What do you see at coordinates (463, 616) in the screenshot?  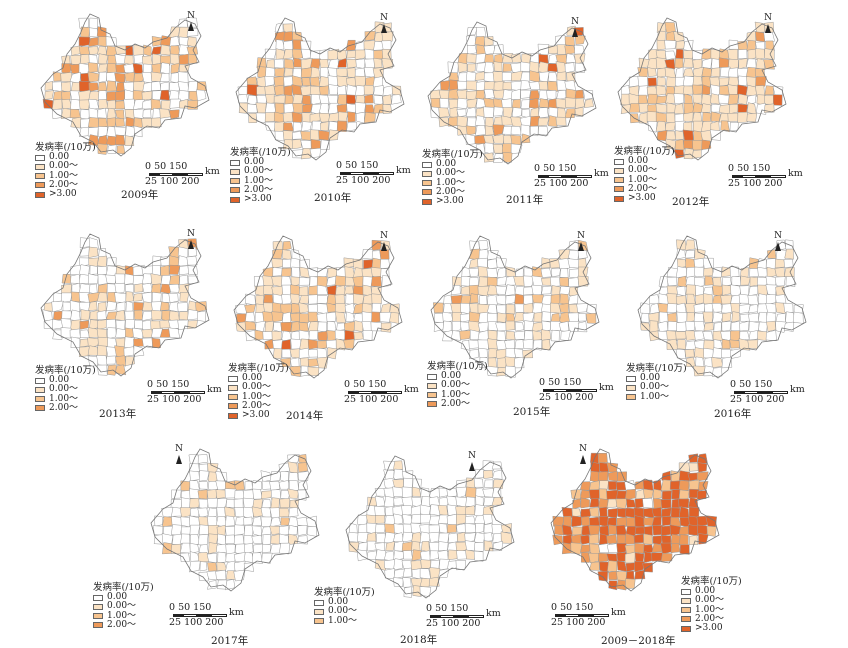 I see `scale-bar: 0 50 150 25 100 200 km` at bounding box center [463, 616].